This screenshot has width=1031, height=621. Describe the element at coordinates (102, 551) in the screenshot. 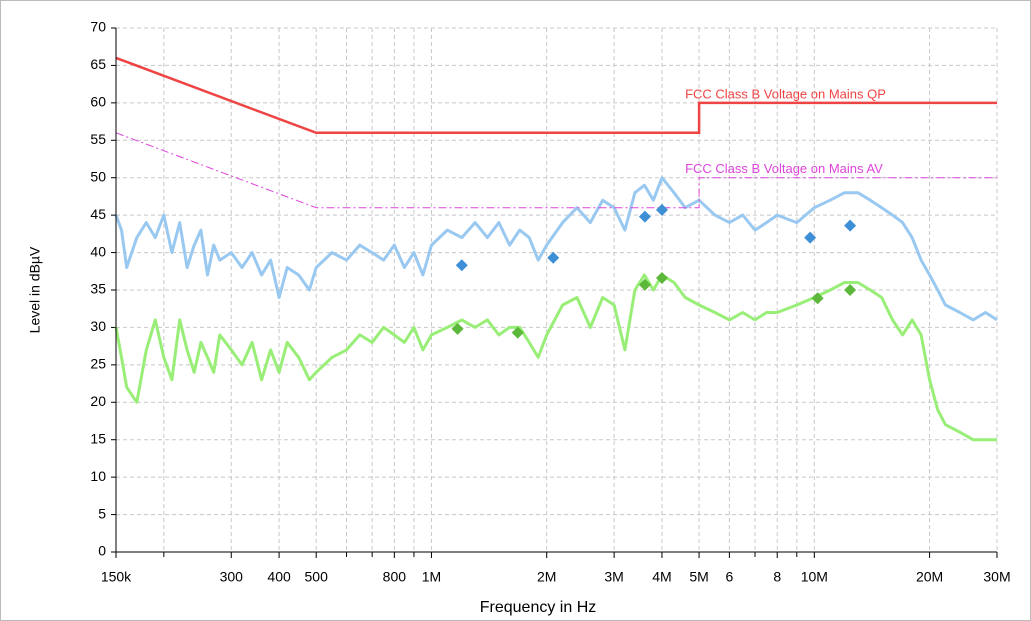

I see `y-tick-label: 0` at that location.